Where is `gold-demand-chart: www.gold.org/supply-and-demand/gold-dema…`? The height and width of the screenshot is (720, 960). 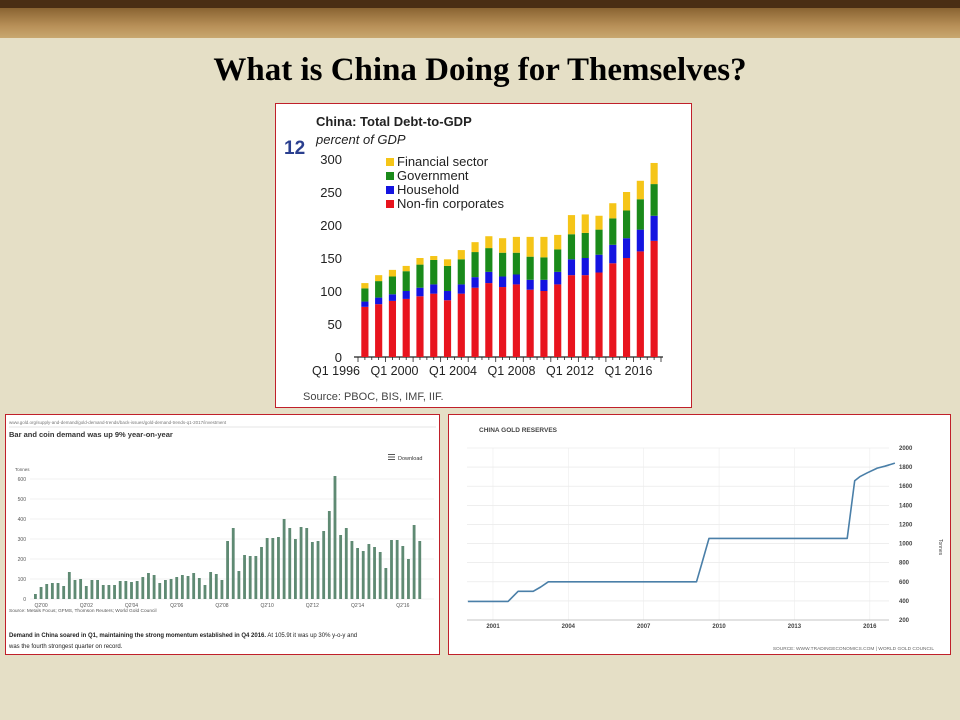 gold-demand-chart: www.gold.org/supply-and-demand/gold-dema… is located at coordinates (222, 535).